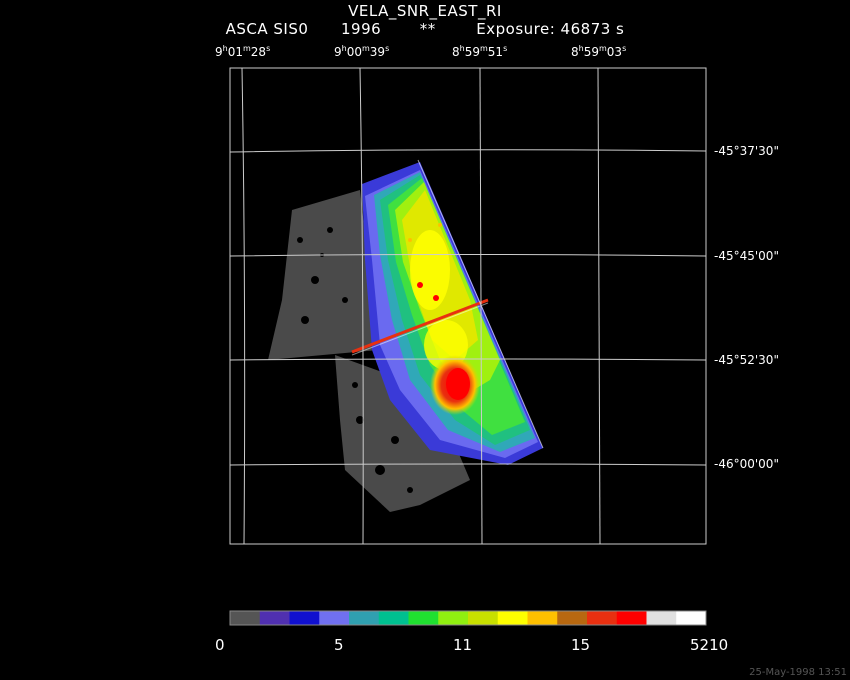  Describe the element at coordinates (599, 51) in the screenshot. I see `ra-label-4: 8h59m03s` at that location.